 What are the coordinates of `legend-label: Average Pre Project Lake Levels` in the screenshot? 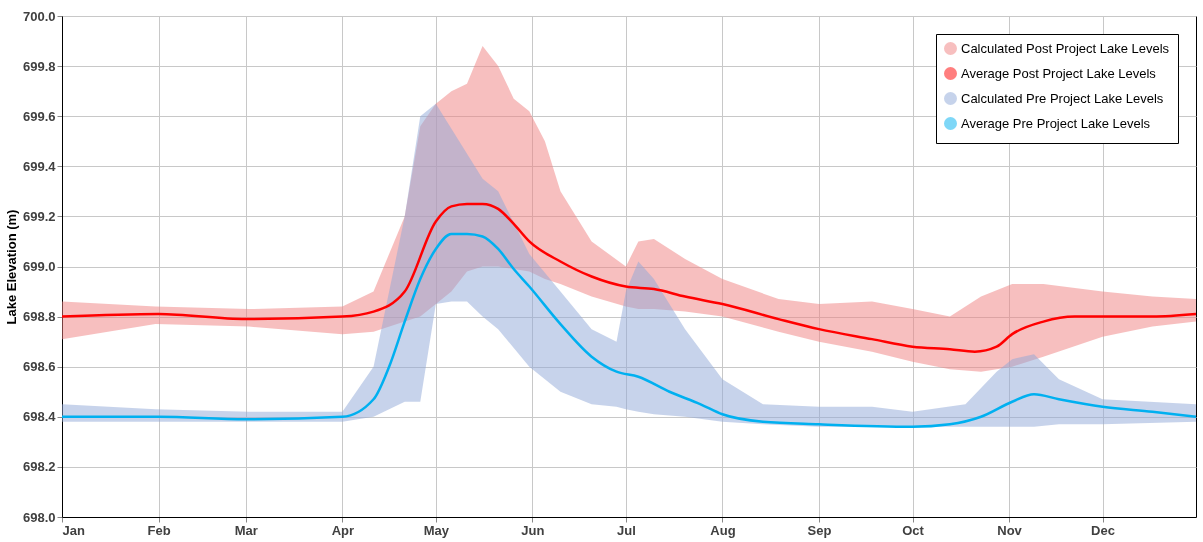 It's located at (1056, 123).